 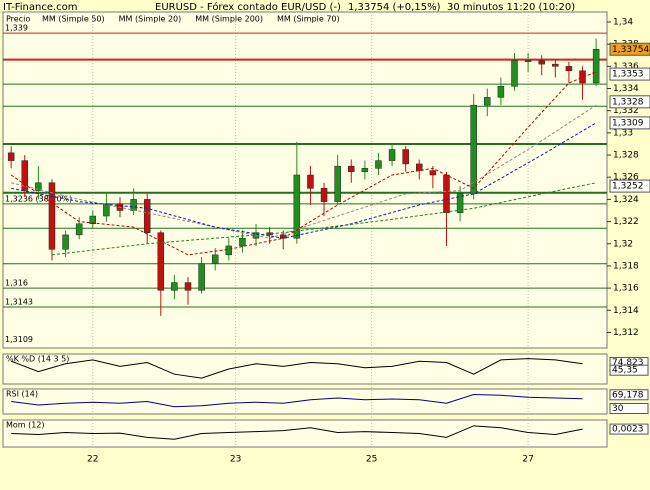 I want to click on indicator-name: RSI (14), so click(x=22, y=394).